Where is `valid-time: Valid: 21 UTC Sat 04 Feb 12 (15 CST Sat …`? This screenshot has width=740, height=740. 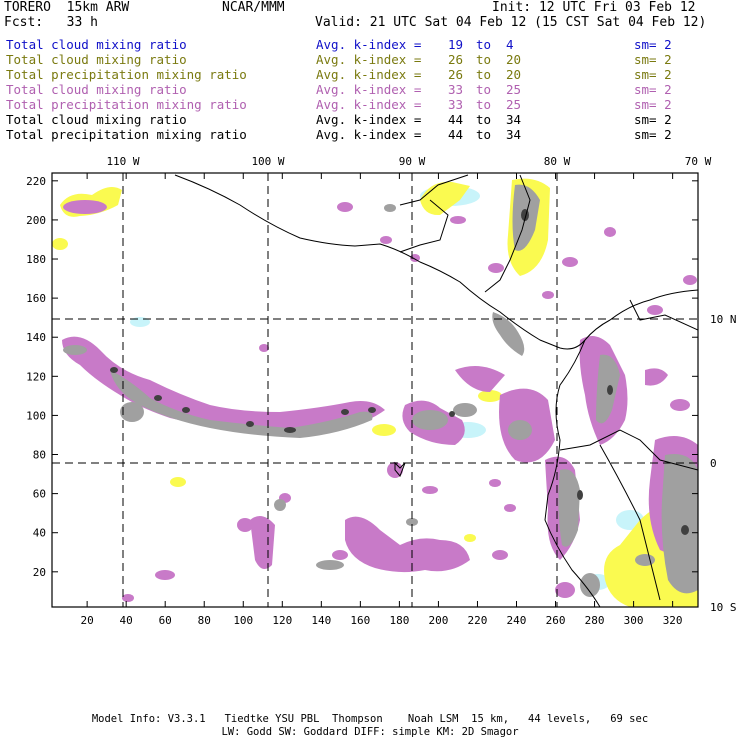
valid-time: Valid: 21 UTC Sat 04 Feb 12 (15 CST Sat … is located at coordinates (511, 22).